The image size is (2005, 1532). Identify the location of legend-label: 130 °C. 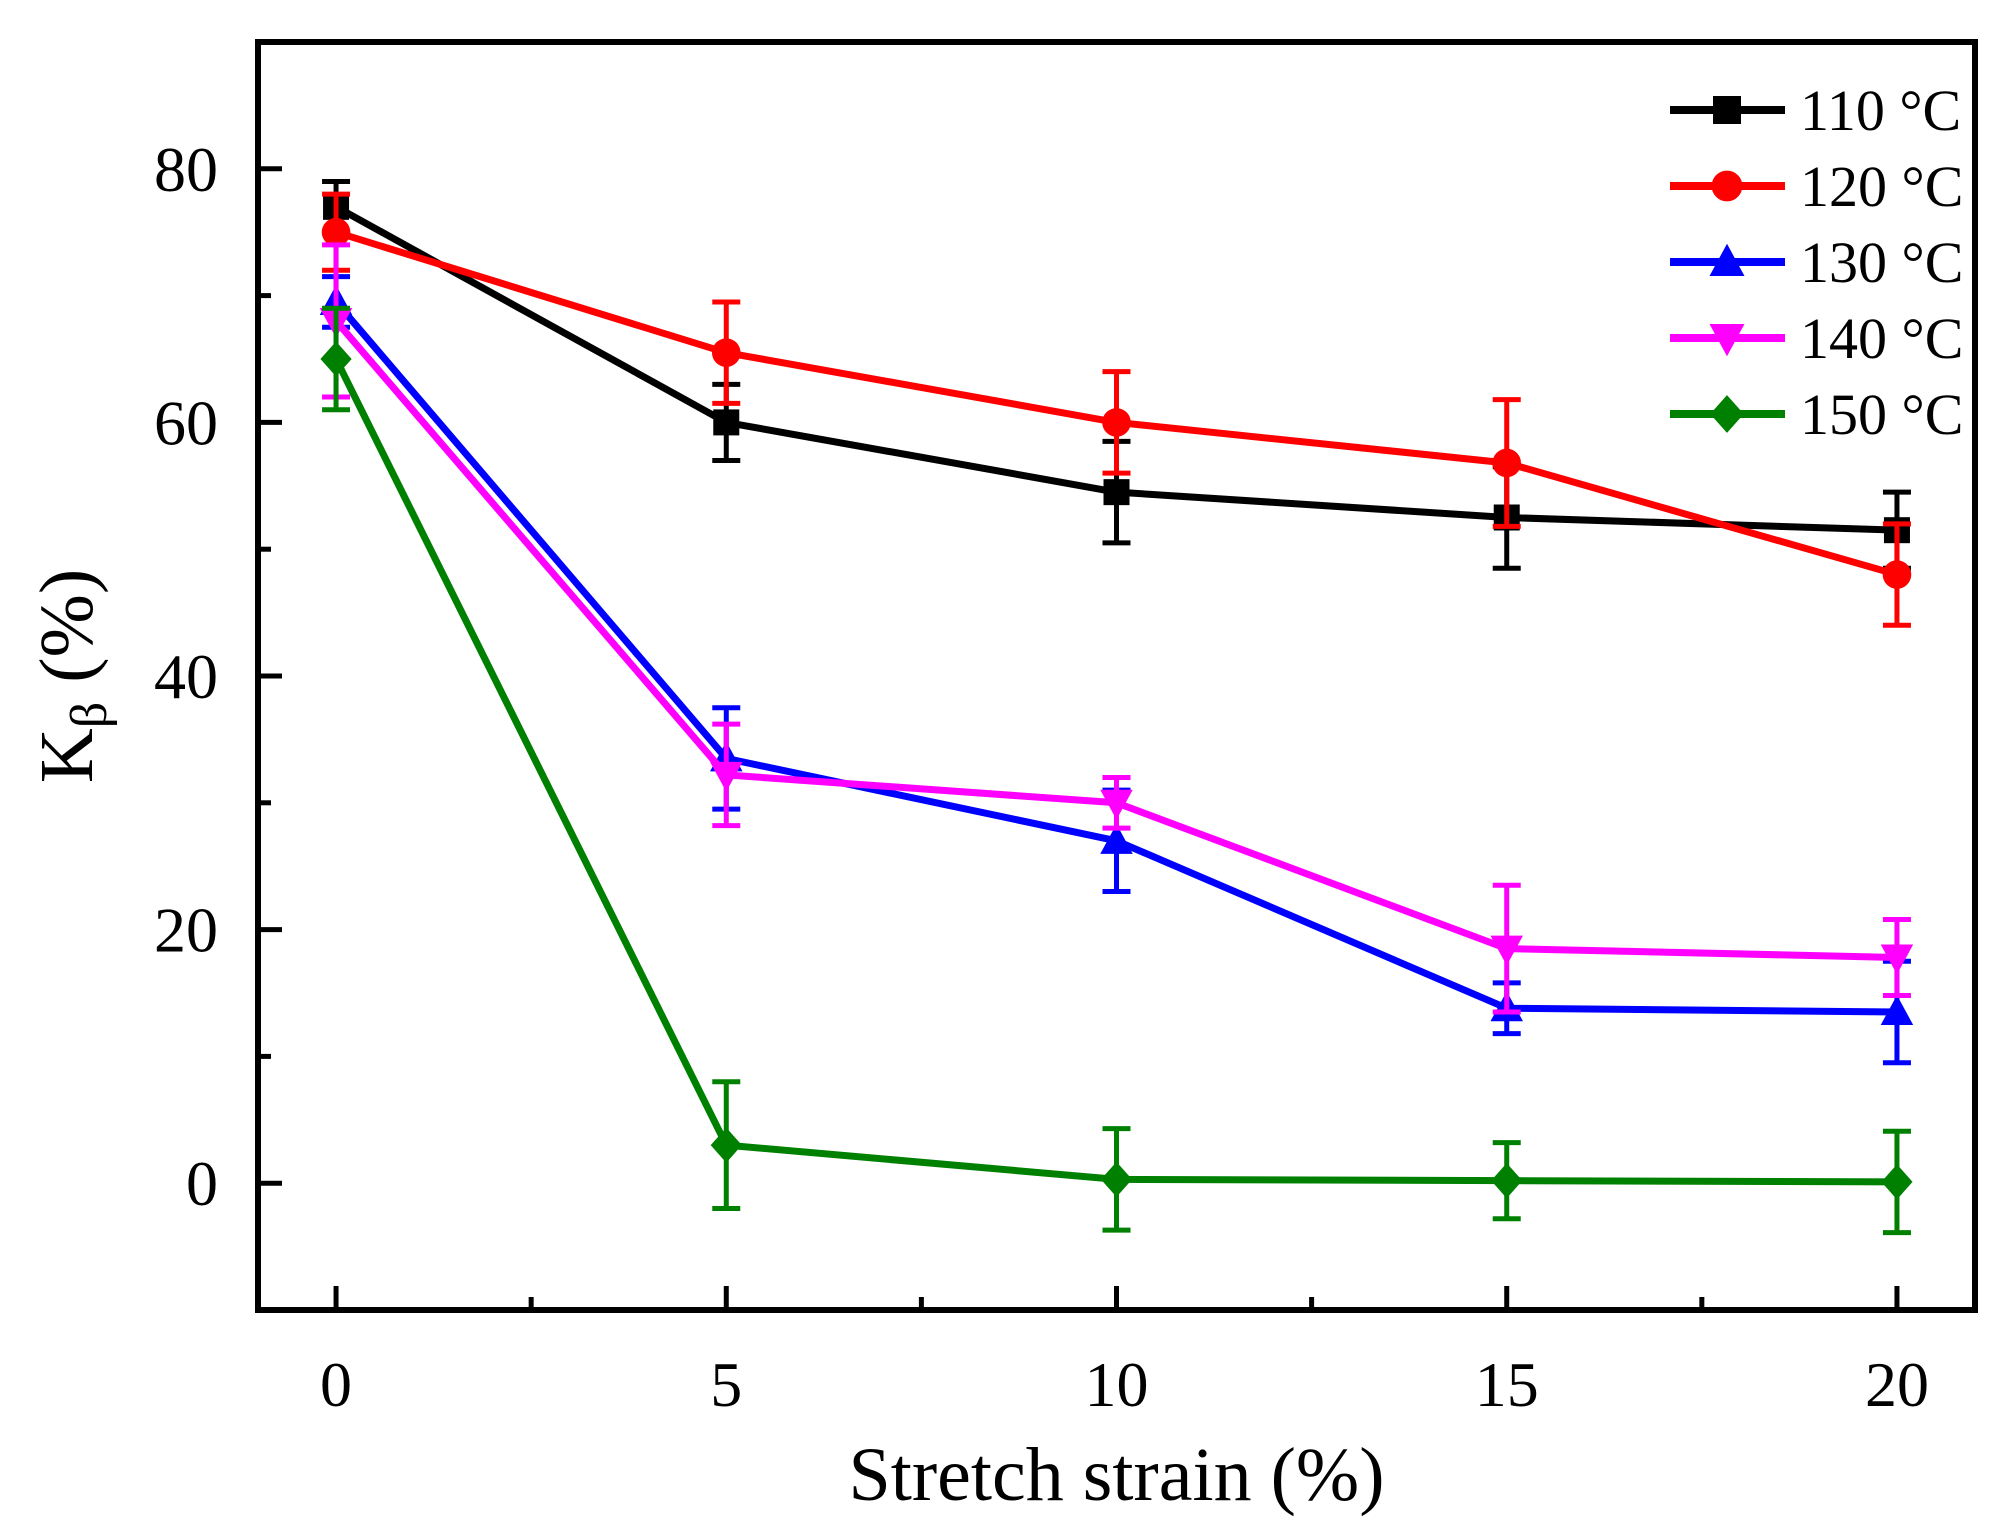
(1881, 262).